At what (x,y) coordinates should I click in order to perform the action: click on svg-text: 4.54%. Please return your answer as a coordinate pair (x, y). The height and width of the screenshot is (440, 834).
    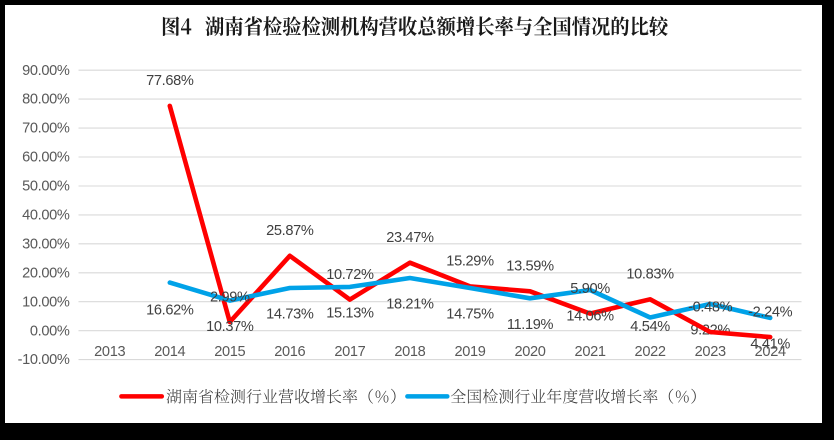
    Looking at the image, I should click on (650, 327).